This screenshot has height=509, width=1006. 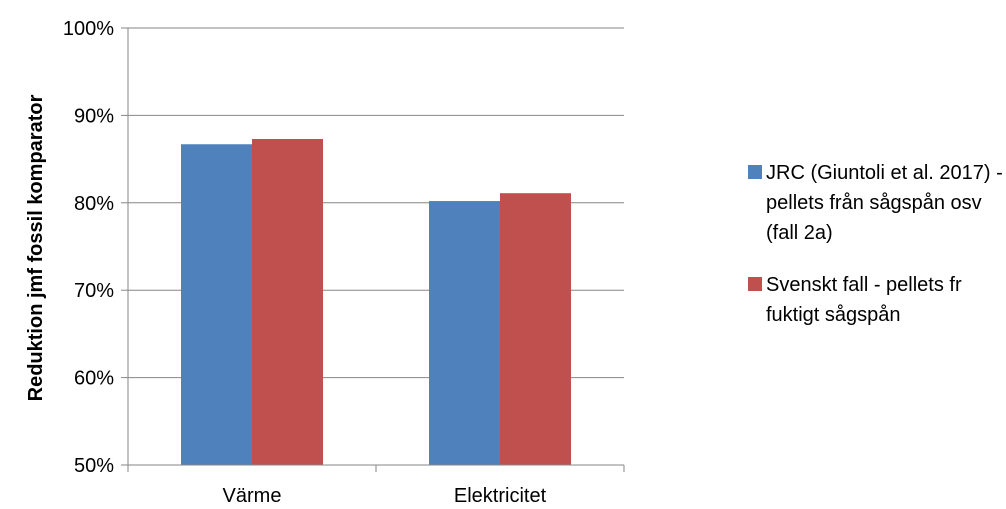 What do you see at coordinates (94, 379) in the screenshot?
I see `y-tick-label: 60%` at bounding box center [94, 379].